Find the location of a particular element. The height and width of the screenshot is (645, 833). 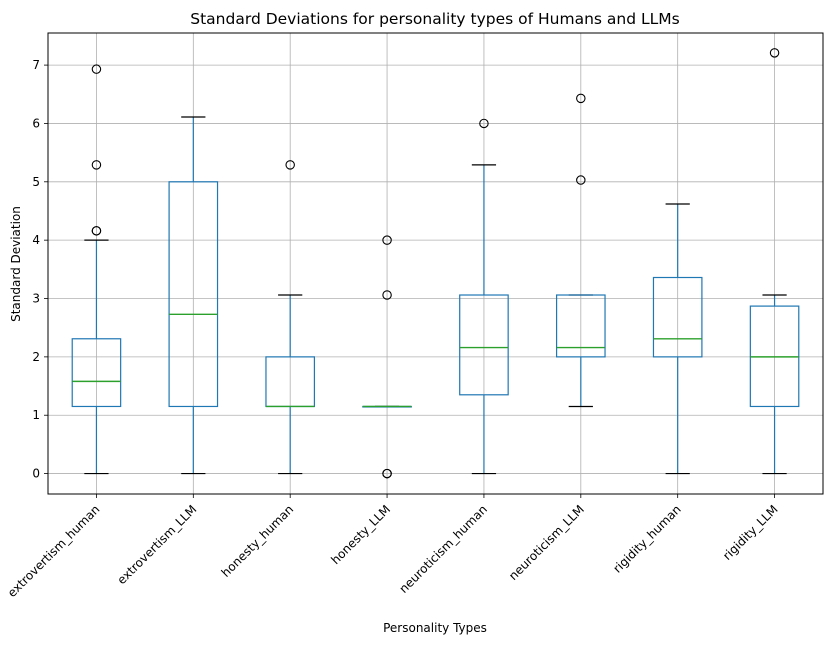

box-extrovertism_LLM is located at coordinates (193, 295).